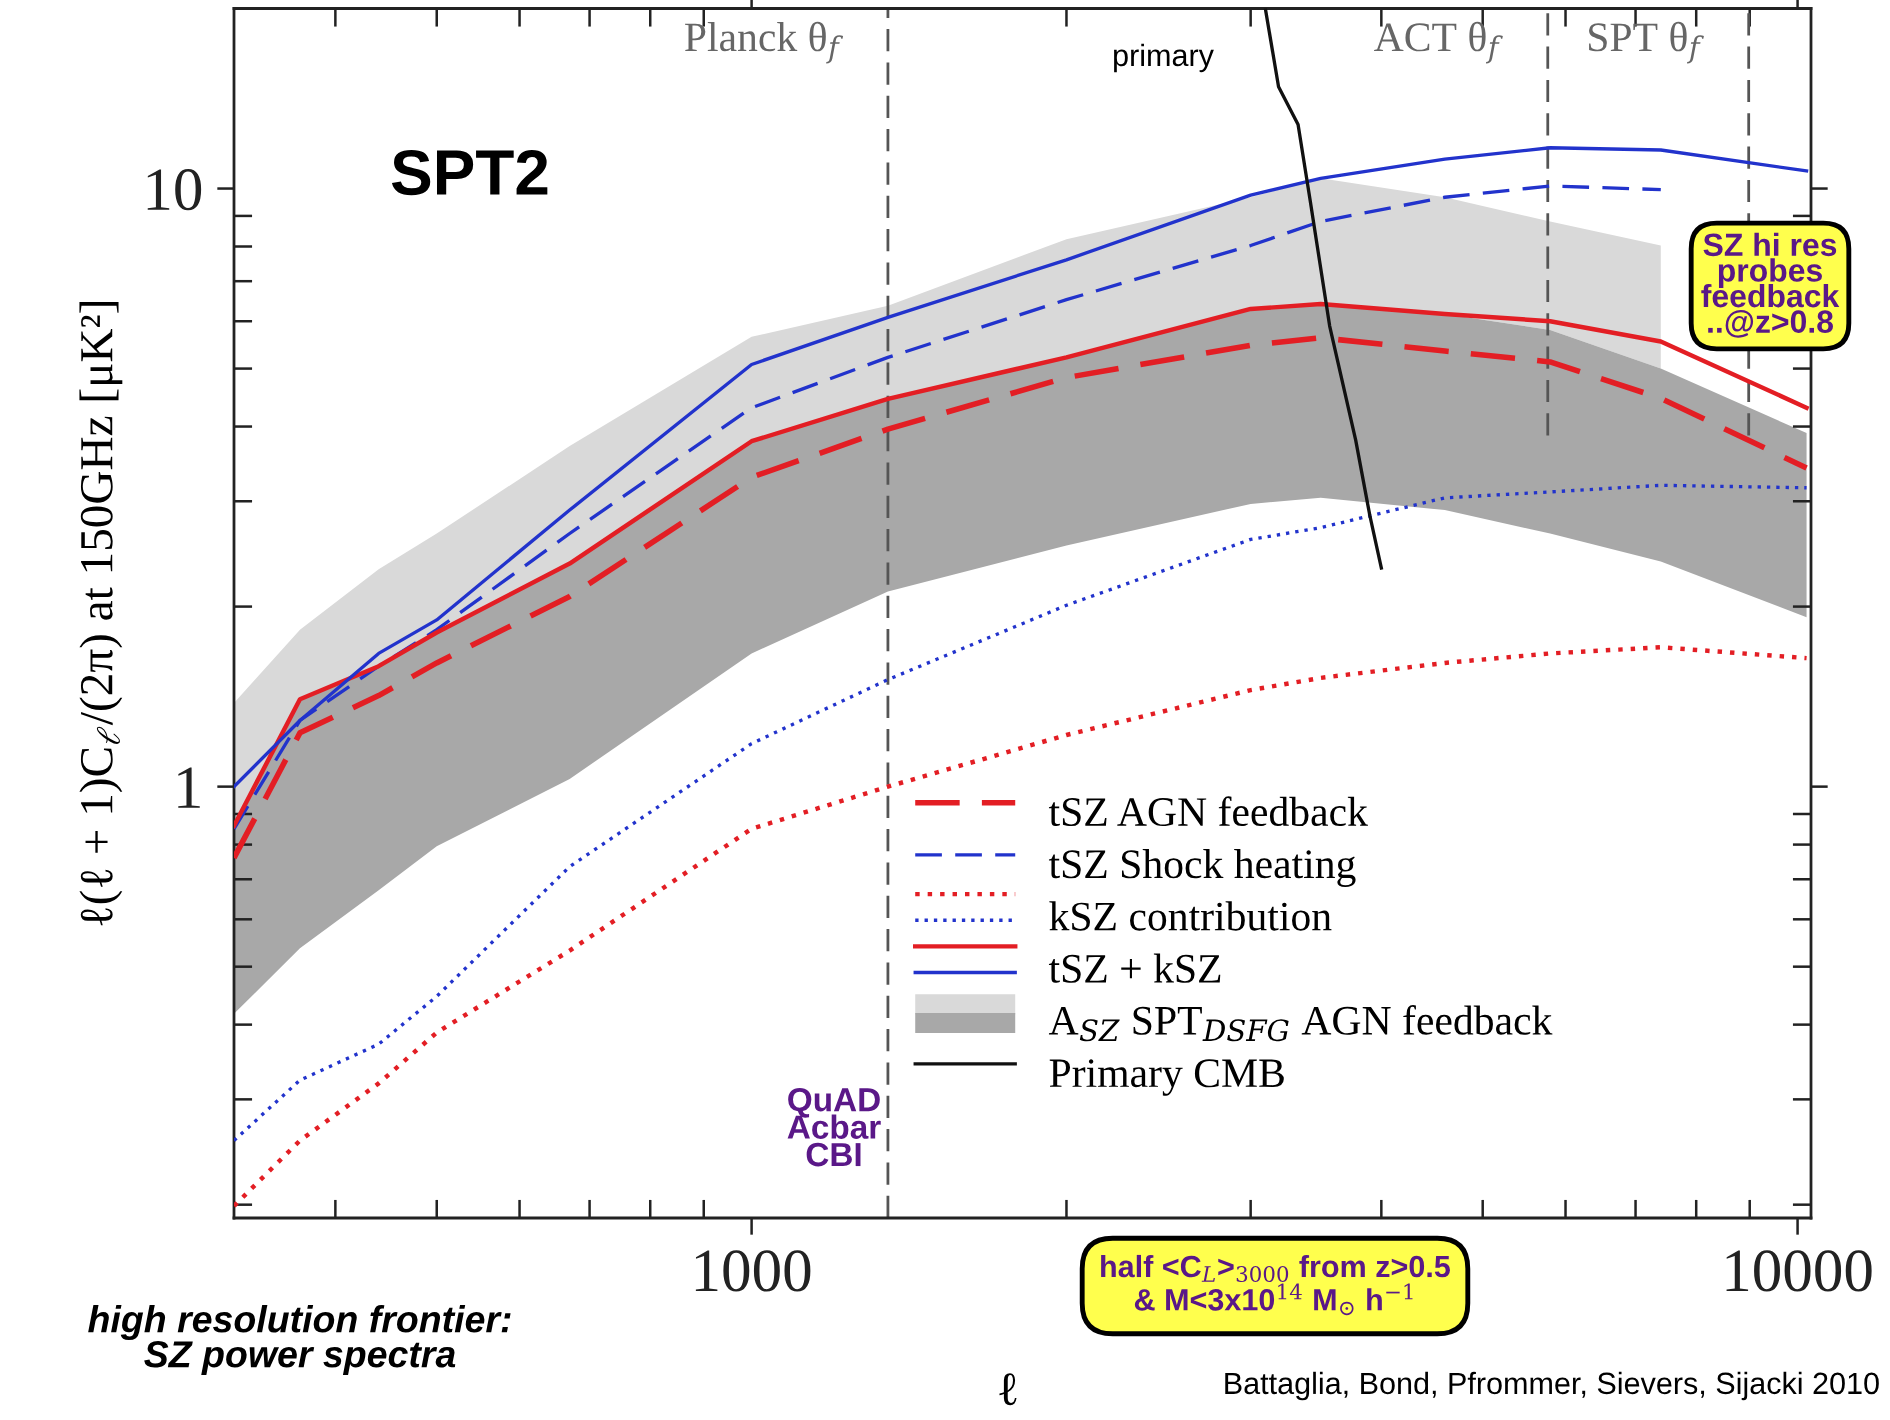 This screenshot has width=1890, height=1420. Describe the element at coordinates (1438, 42) in the screenshot. I see `ref-line-label: ACT θ$_{f}$` at that location.